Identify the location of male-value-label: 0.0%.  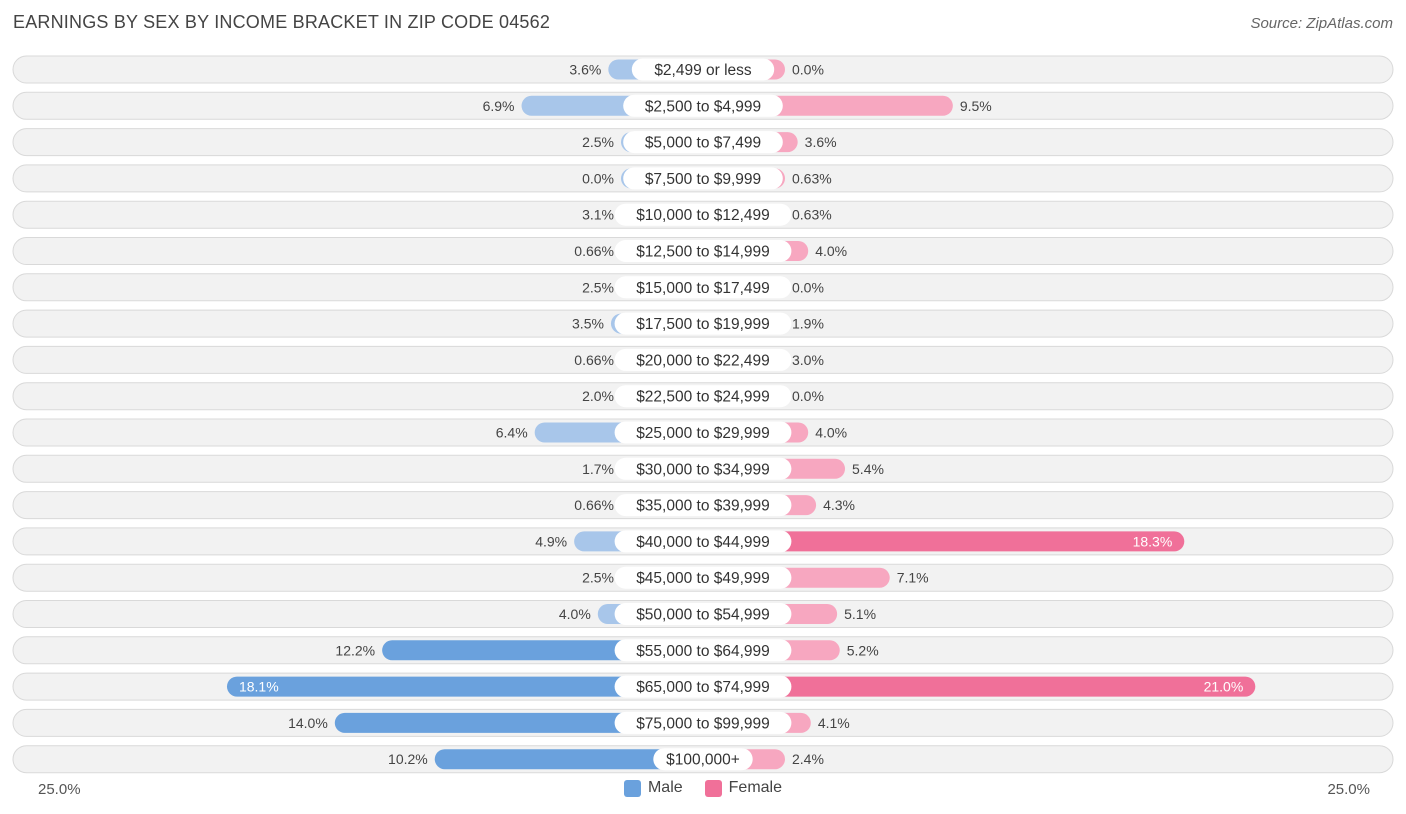
(598, 178).